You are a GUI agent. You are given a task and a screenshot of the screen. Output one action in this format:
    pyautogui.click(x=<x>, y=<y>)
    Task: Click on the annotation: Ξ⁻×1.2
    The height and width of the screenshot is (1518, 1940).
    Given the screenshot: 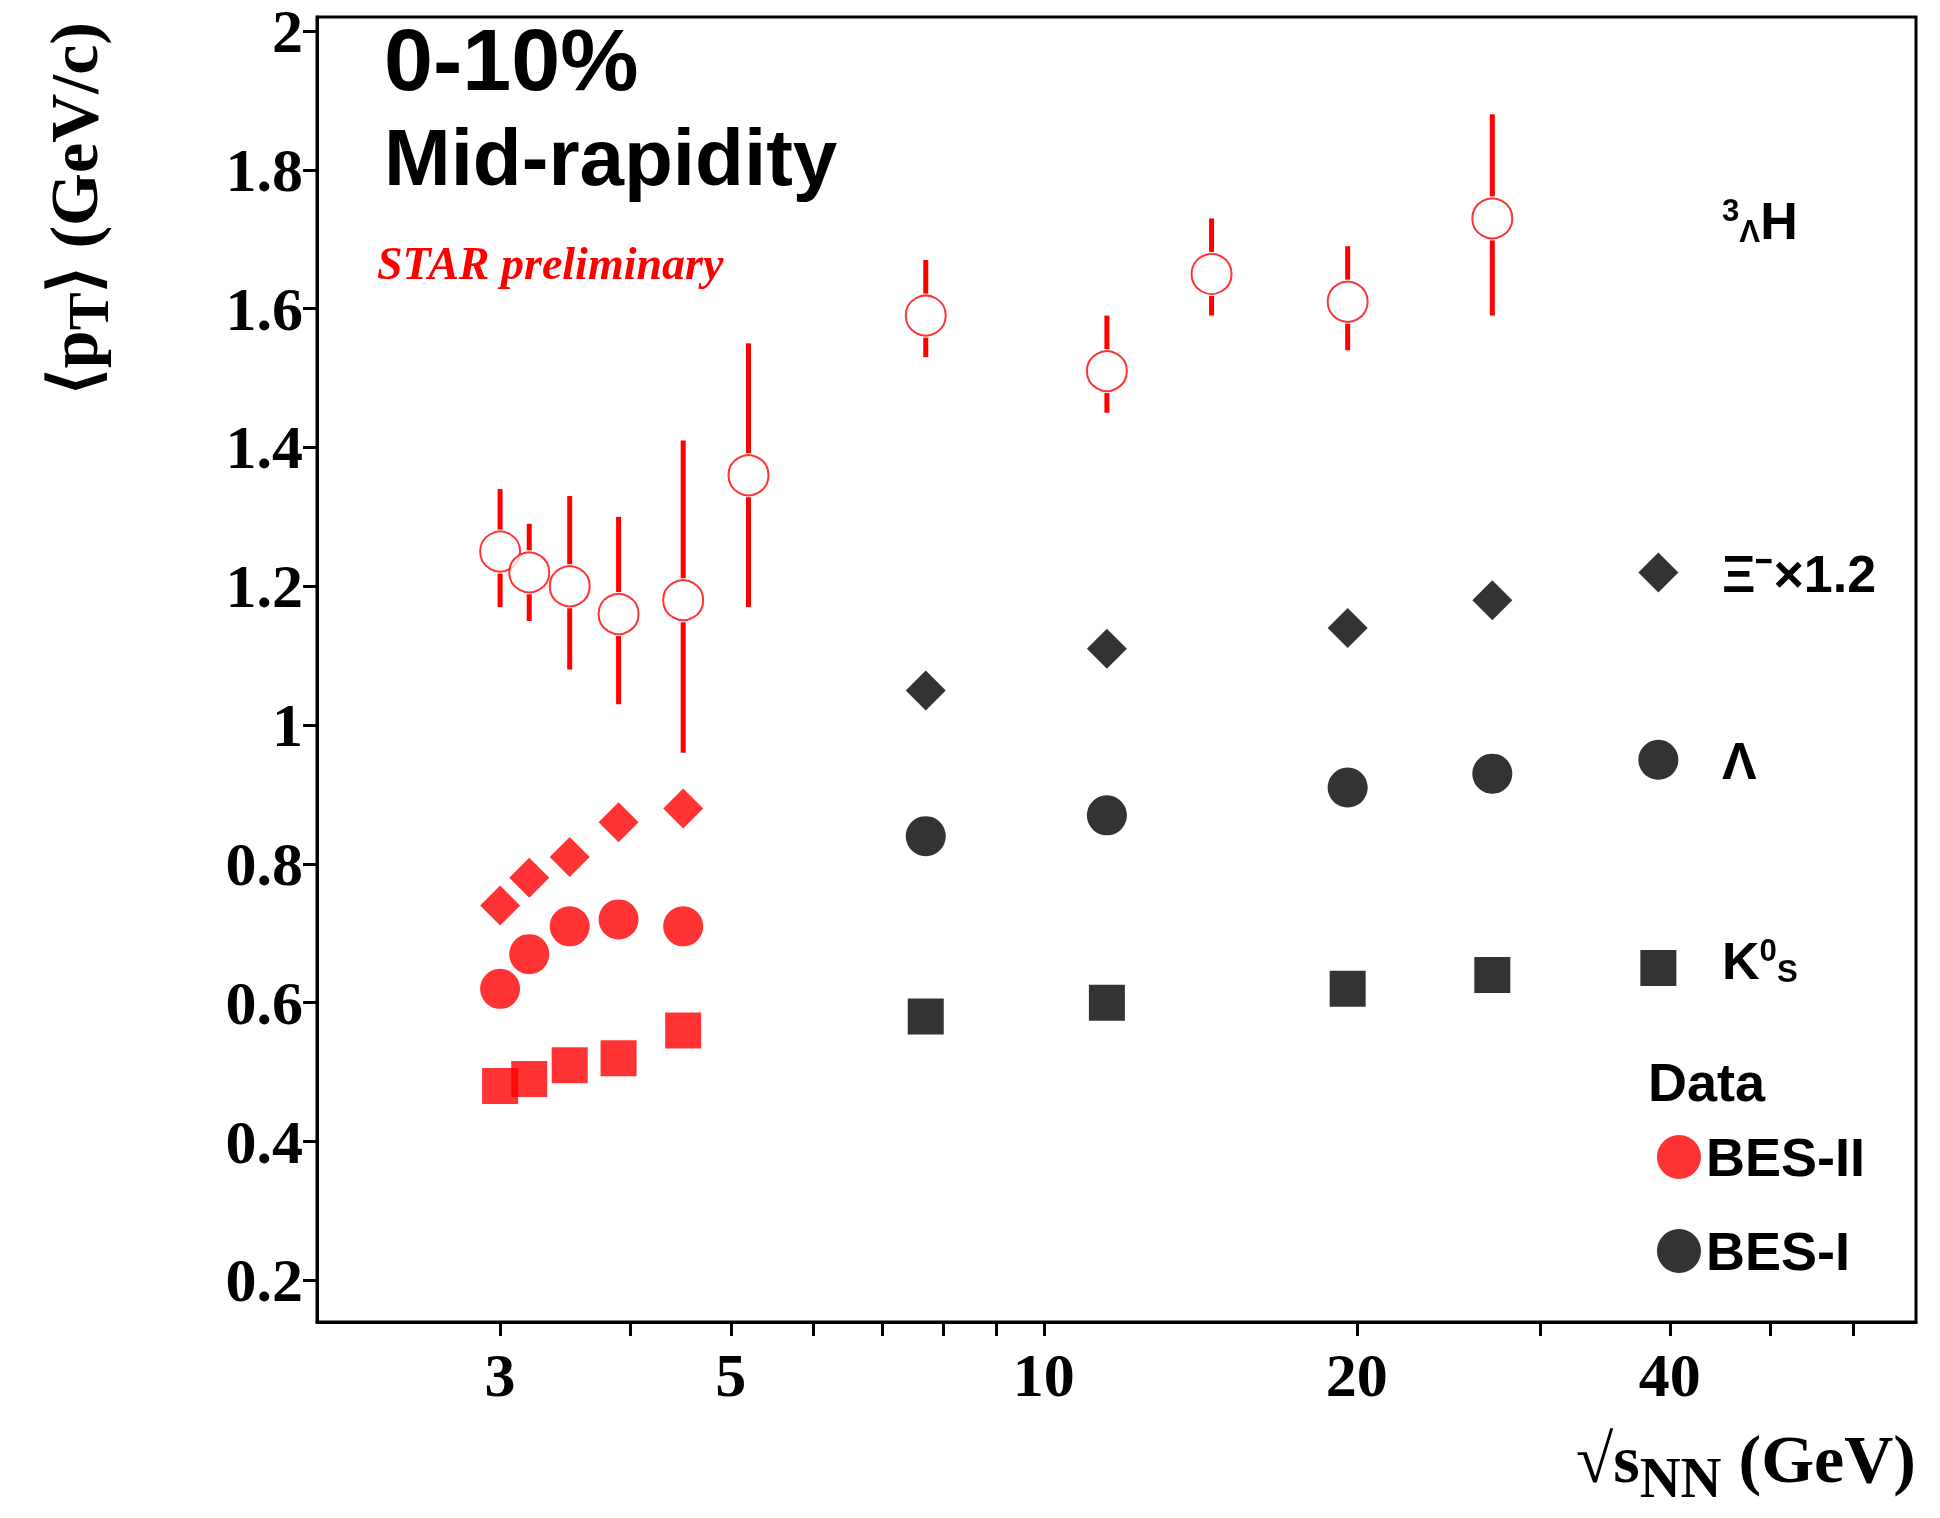 What is the action you would take?
    pyautogui.click(x=1799, y=574)
    